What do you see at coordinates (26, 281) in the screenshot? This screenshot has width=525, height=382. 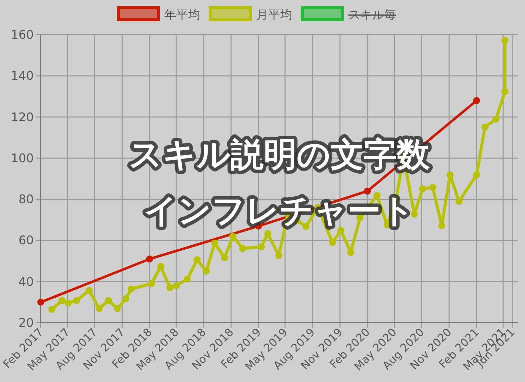 I see `y-tick-label: 40` at bounding box center [26, 281].